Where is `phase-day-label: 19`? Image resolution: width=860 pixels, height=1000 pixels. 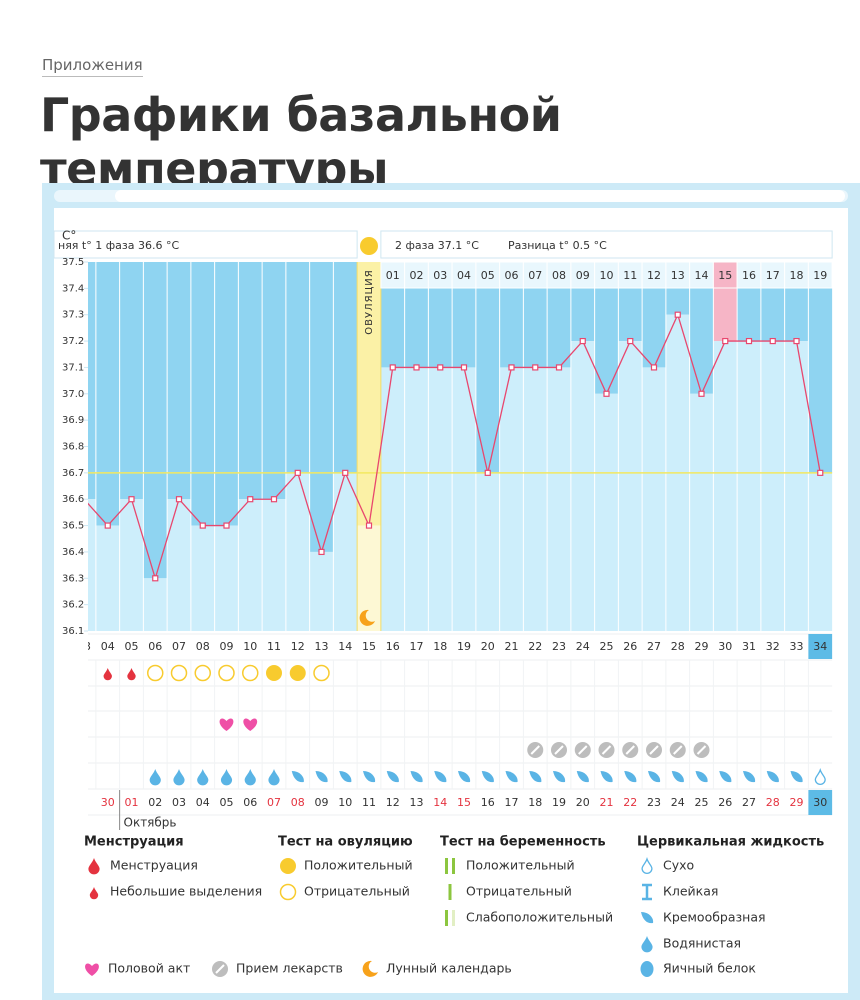 phase-day-label: 19 is located at coordinates (820, 275).